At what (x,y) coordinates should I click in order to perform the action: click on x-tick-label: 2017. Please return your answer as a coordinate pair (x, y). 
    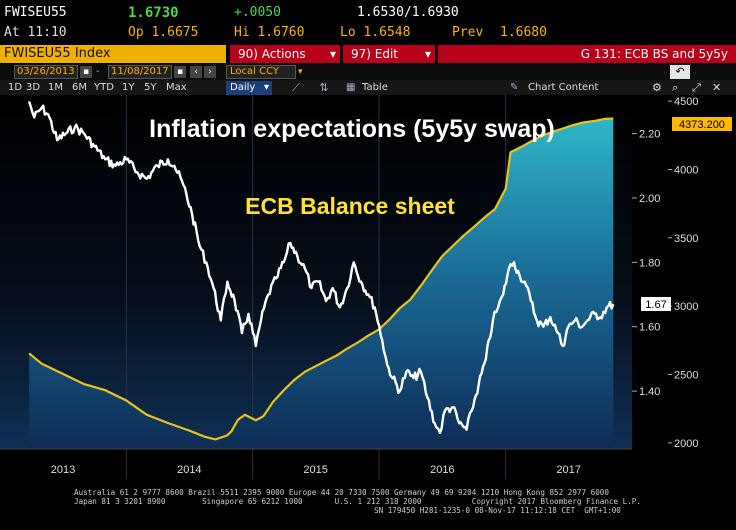
    Looking at the image, I should click on (568, 470).